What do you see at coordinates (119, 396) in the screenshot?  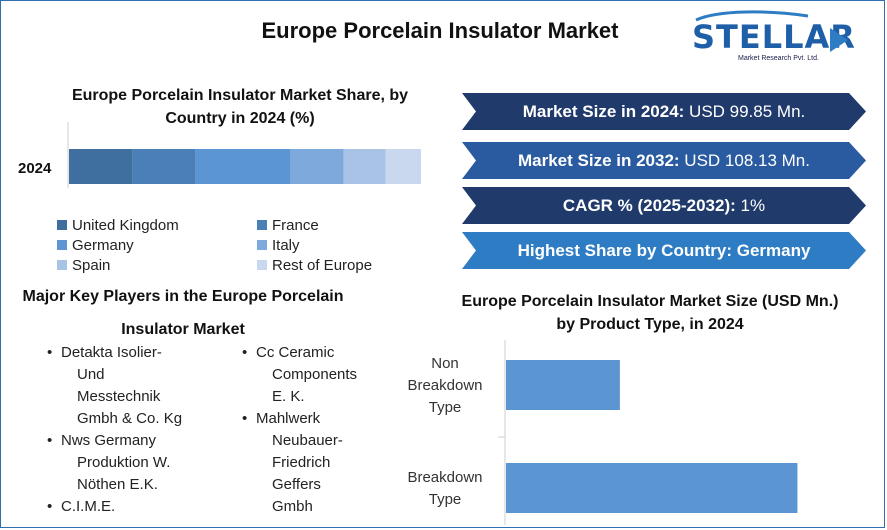 I see `key-player-name-line: Messtechnik` at bounding box center [119, 396].